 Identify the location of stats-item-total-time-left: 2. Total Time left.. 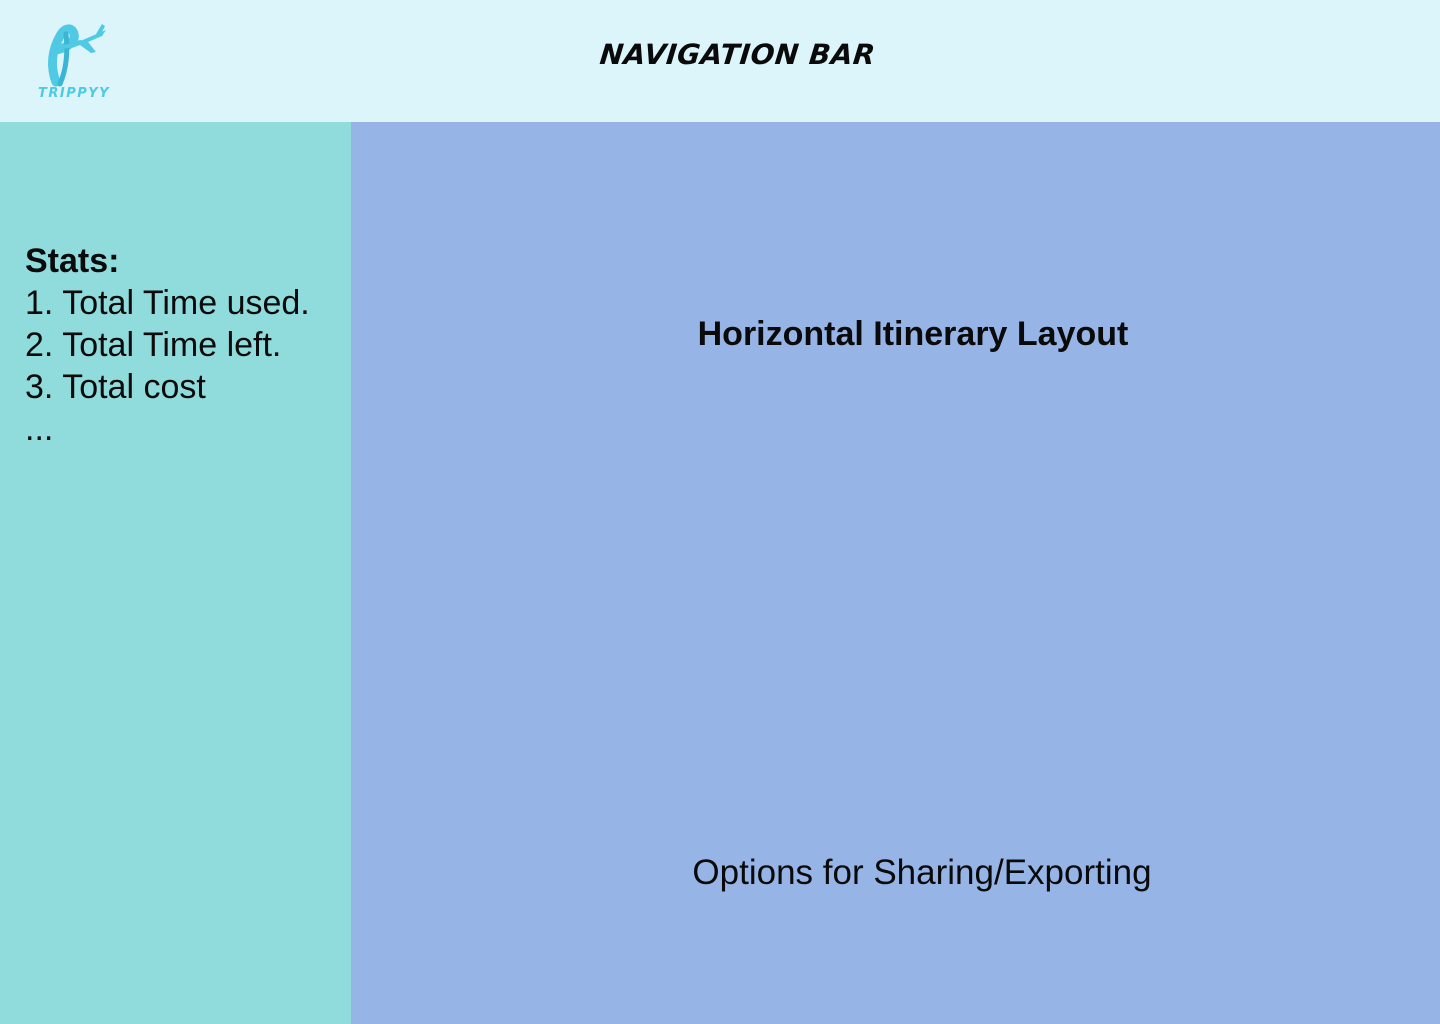
(153, 345).